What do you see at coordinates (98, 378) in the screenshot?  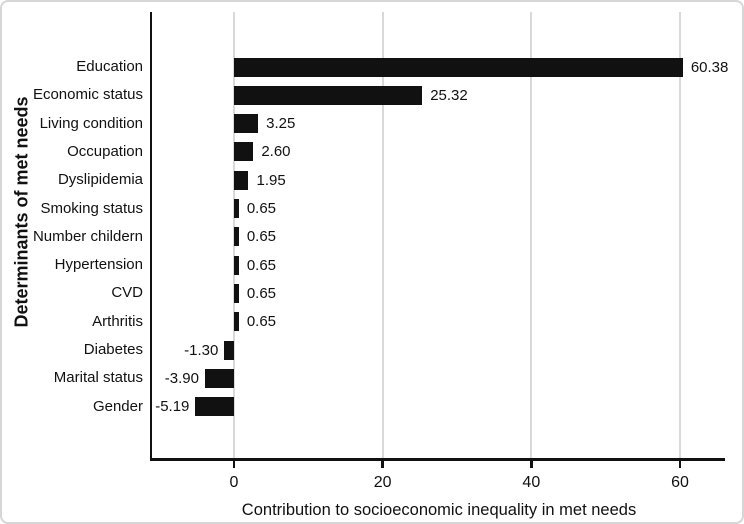 I see `category-label-marital-status: Marital status` at bounding box center [98, 378].